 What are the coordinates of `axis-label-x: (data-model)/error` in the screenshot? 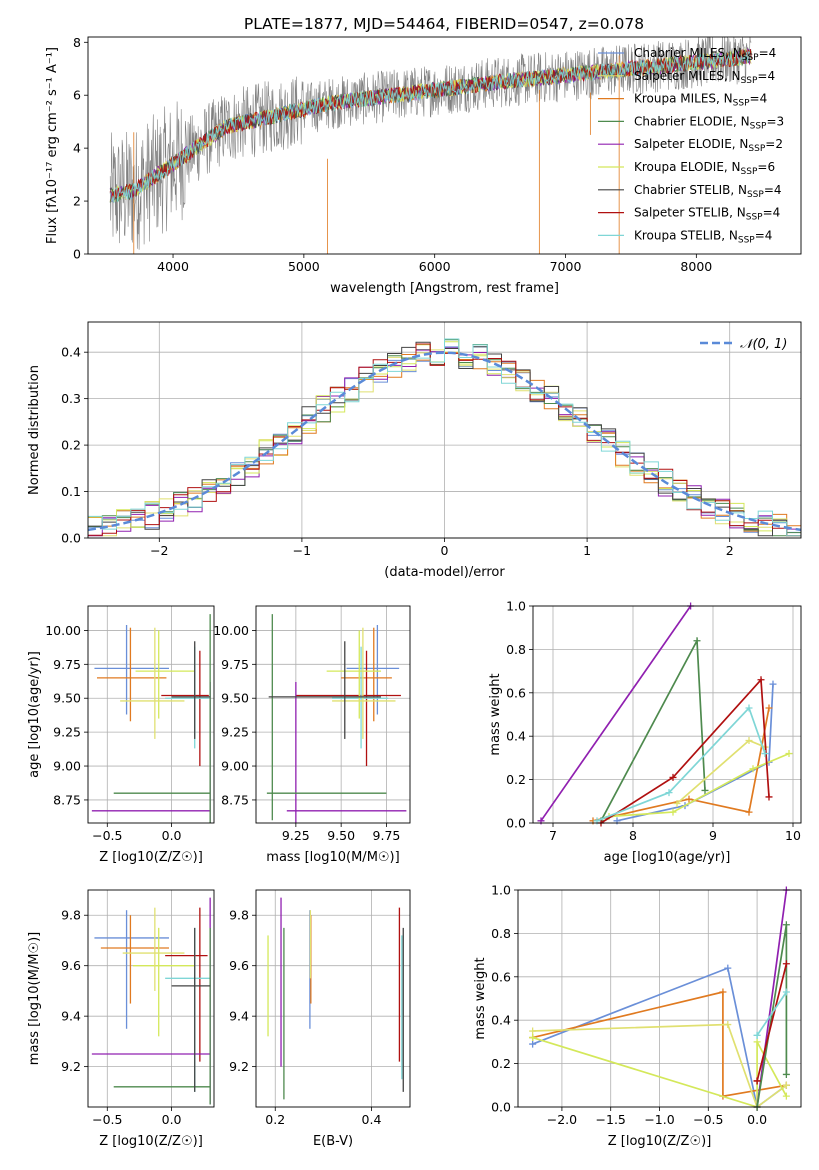 It's located at (444, 572).